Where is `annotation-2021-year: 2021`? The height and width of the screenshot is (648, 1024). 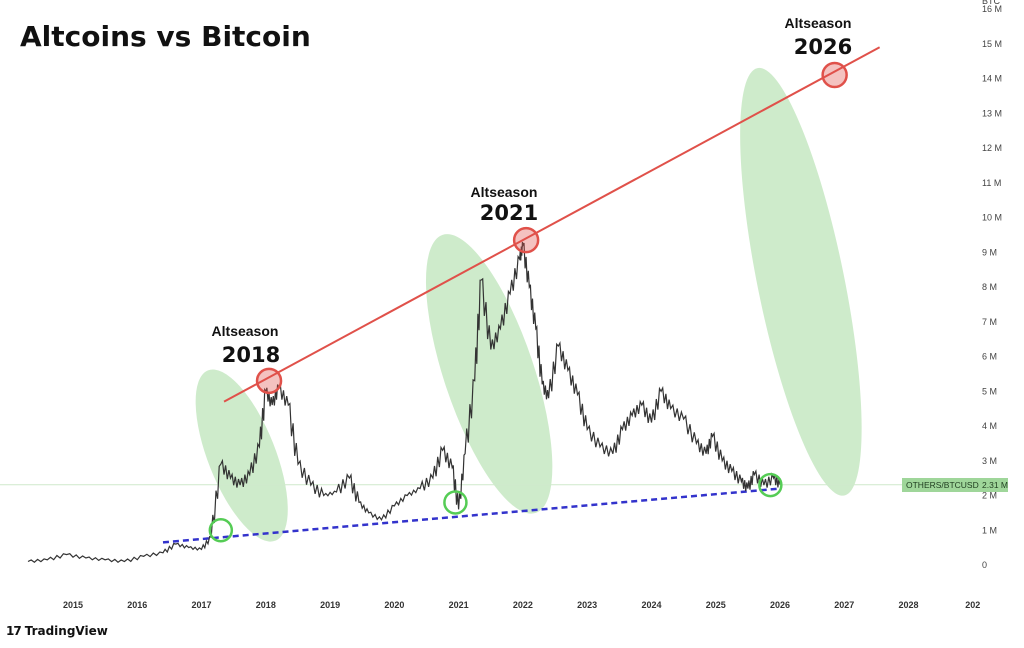
annotation-2021-year: 2021 is located at coordinates (509, 213).